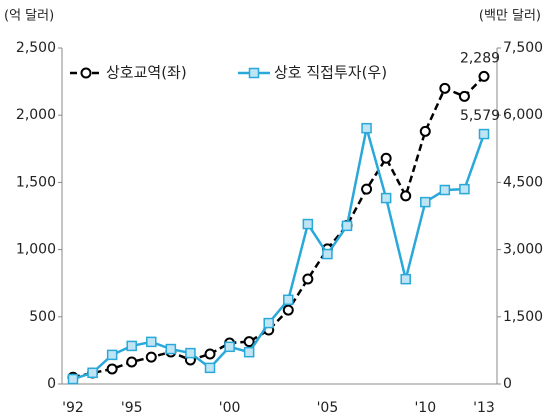 This screenshot has height=420, width=545. What do you see at coordinates (480, 58) in the screenshot?
I see `value-label: 2,289` at bounding box center [480, 58].